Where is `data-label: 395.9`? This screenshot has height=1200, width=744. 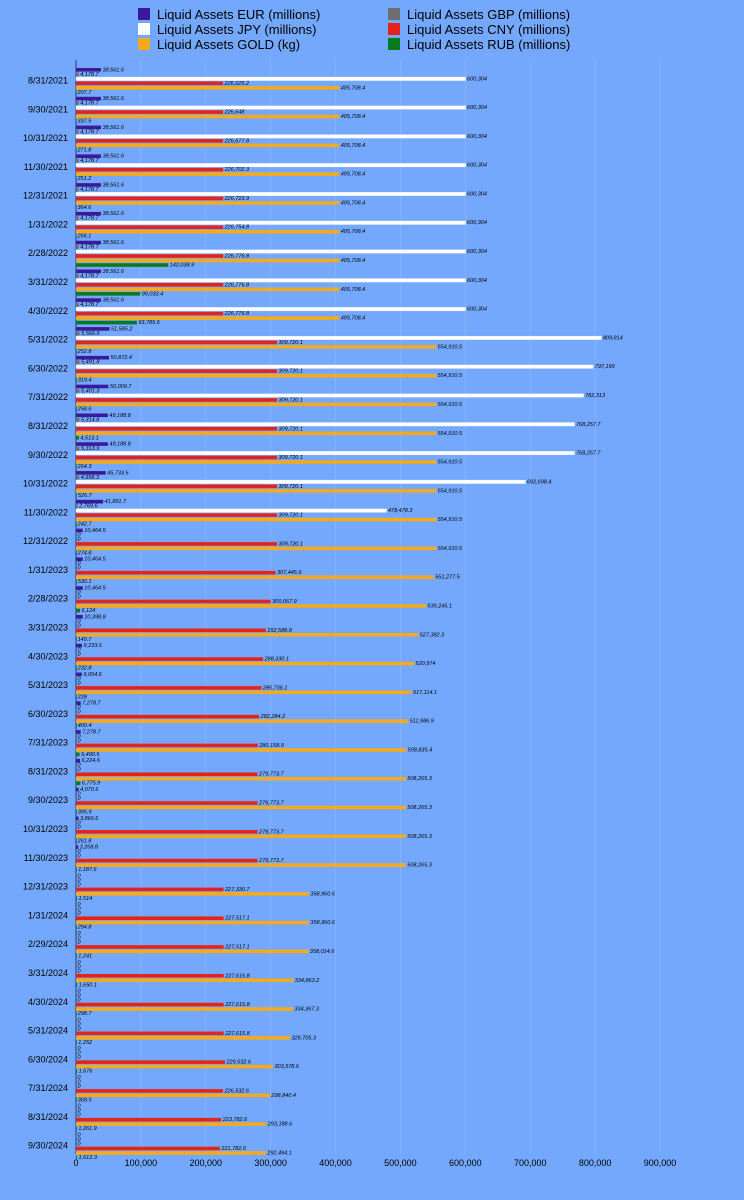 data-label: 395.9 is located at coordinates (85, 813).